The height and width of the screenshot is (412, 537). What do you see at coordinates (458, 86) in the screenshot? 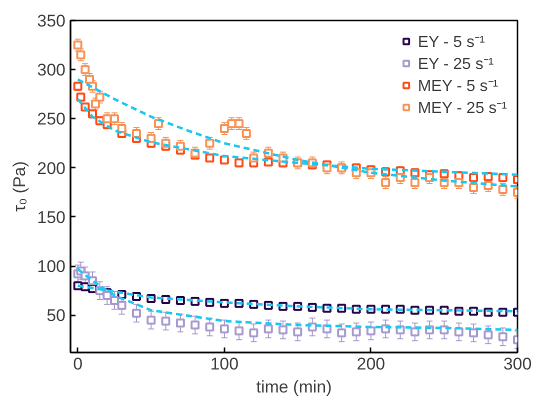
I see `legend-label: MEY - 5 s⁻¹` at bounding box center [458, 86].